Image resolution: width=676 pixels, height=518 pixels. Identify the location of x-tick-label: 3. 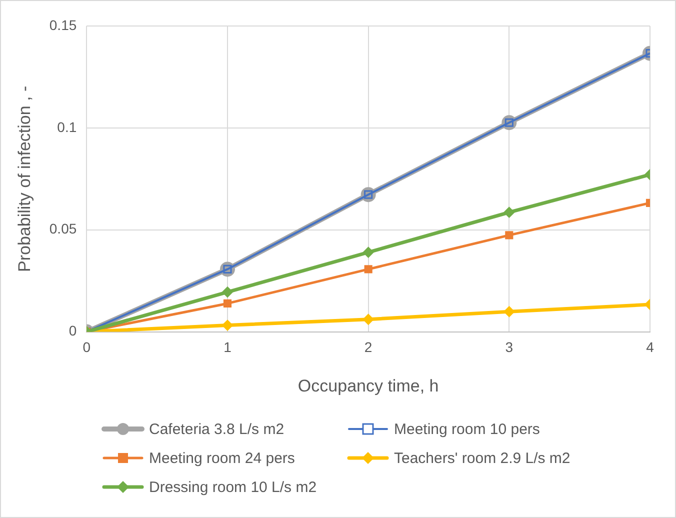
(509, 347).